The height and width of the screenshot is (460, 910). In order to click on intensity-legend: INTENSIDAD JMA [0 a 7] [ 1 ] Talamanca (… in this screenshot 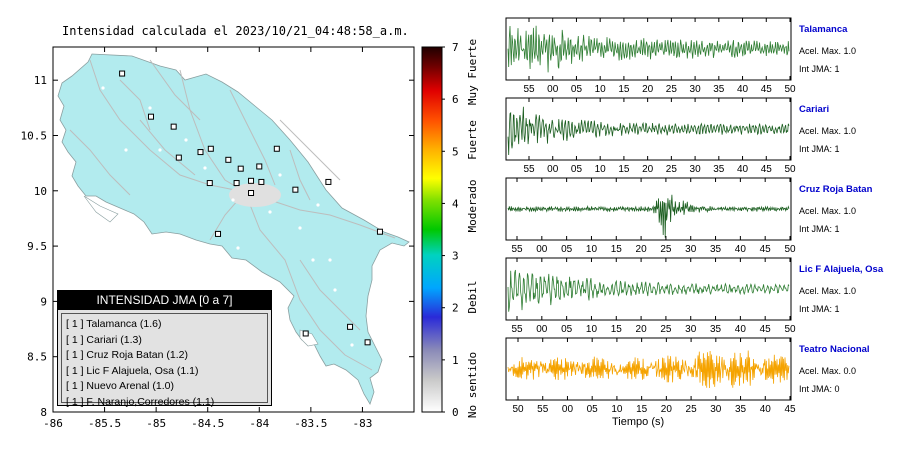, I will do `click(164, 349)`.